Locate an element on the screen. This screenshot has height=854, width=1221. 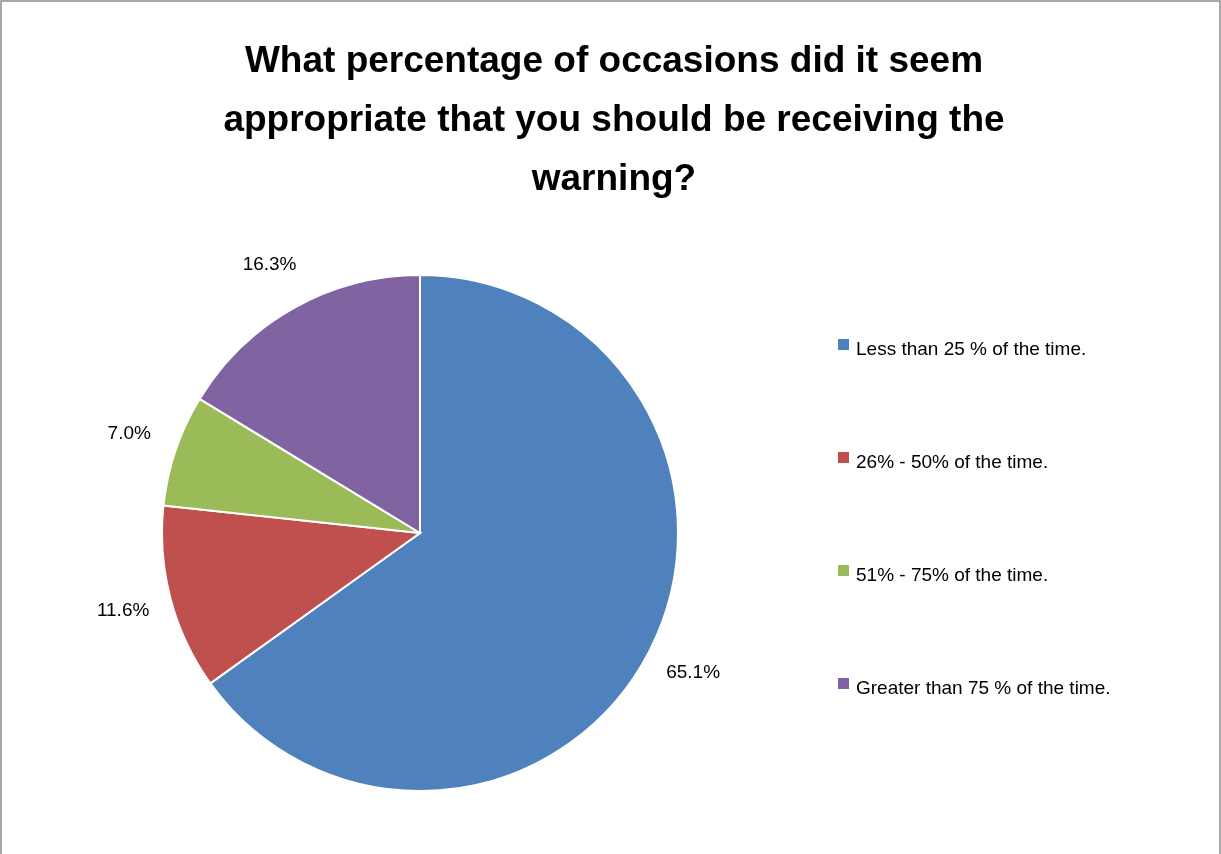
legend-label: 26% - 50% of the time. is located at coordinates (952, 462).